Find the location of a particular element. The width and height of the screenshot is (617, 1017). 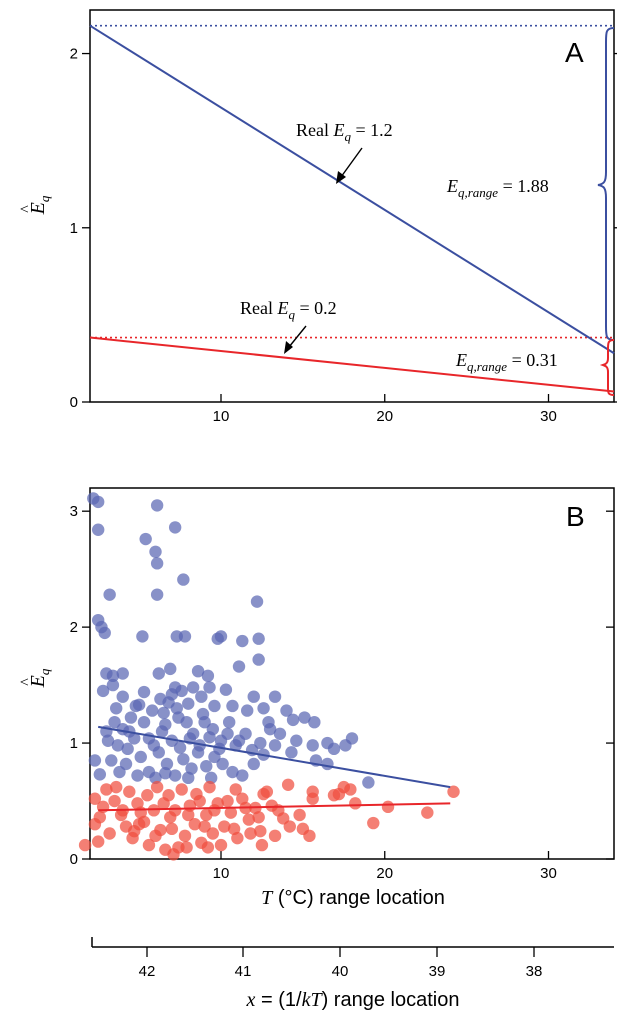

blue-fit-line is located at coordinates (274, 757).